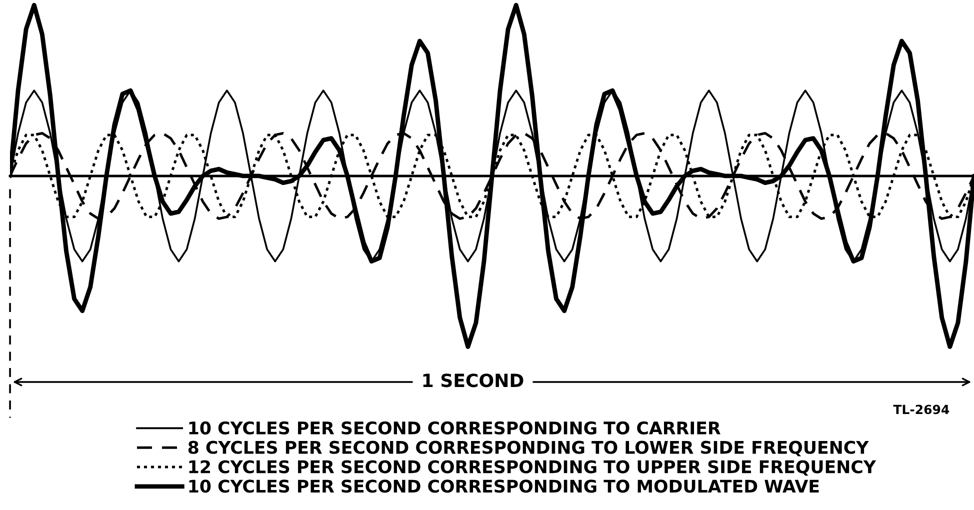 This screenshot has height=510, width=974. What do you see at coordinates (454, 428) in the screenshot?
I see `legend-label: 10 CYCLES PER SECOND CORRESPONDING TO CARRIER` at bounding box center [454, 428].